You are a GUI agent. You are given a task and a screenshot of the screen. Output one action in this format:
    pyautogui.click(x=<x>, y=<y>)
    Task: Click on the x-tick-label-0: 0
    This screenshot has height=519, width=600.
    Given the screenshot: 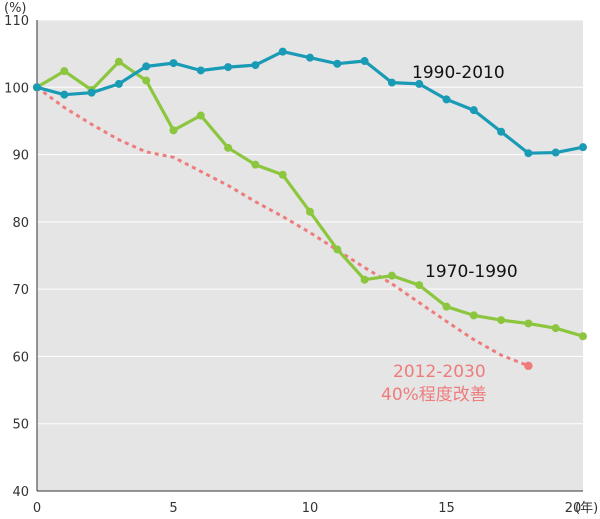 What is the action you would take?
    pyautogui.click(x=37, y=508)
    